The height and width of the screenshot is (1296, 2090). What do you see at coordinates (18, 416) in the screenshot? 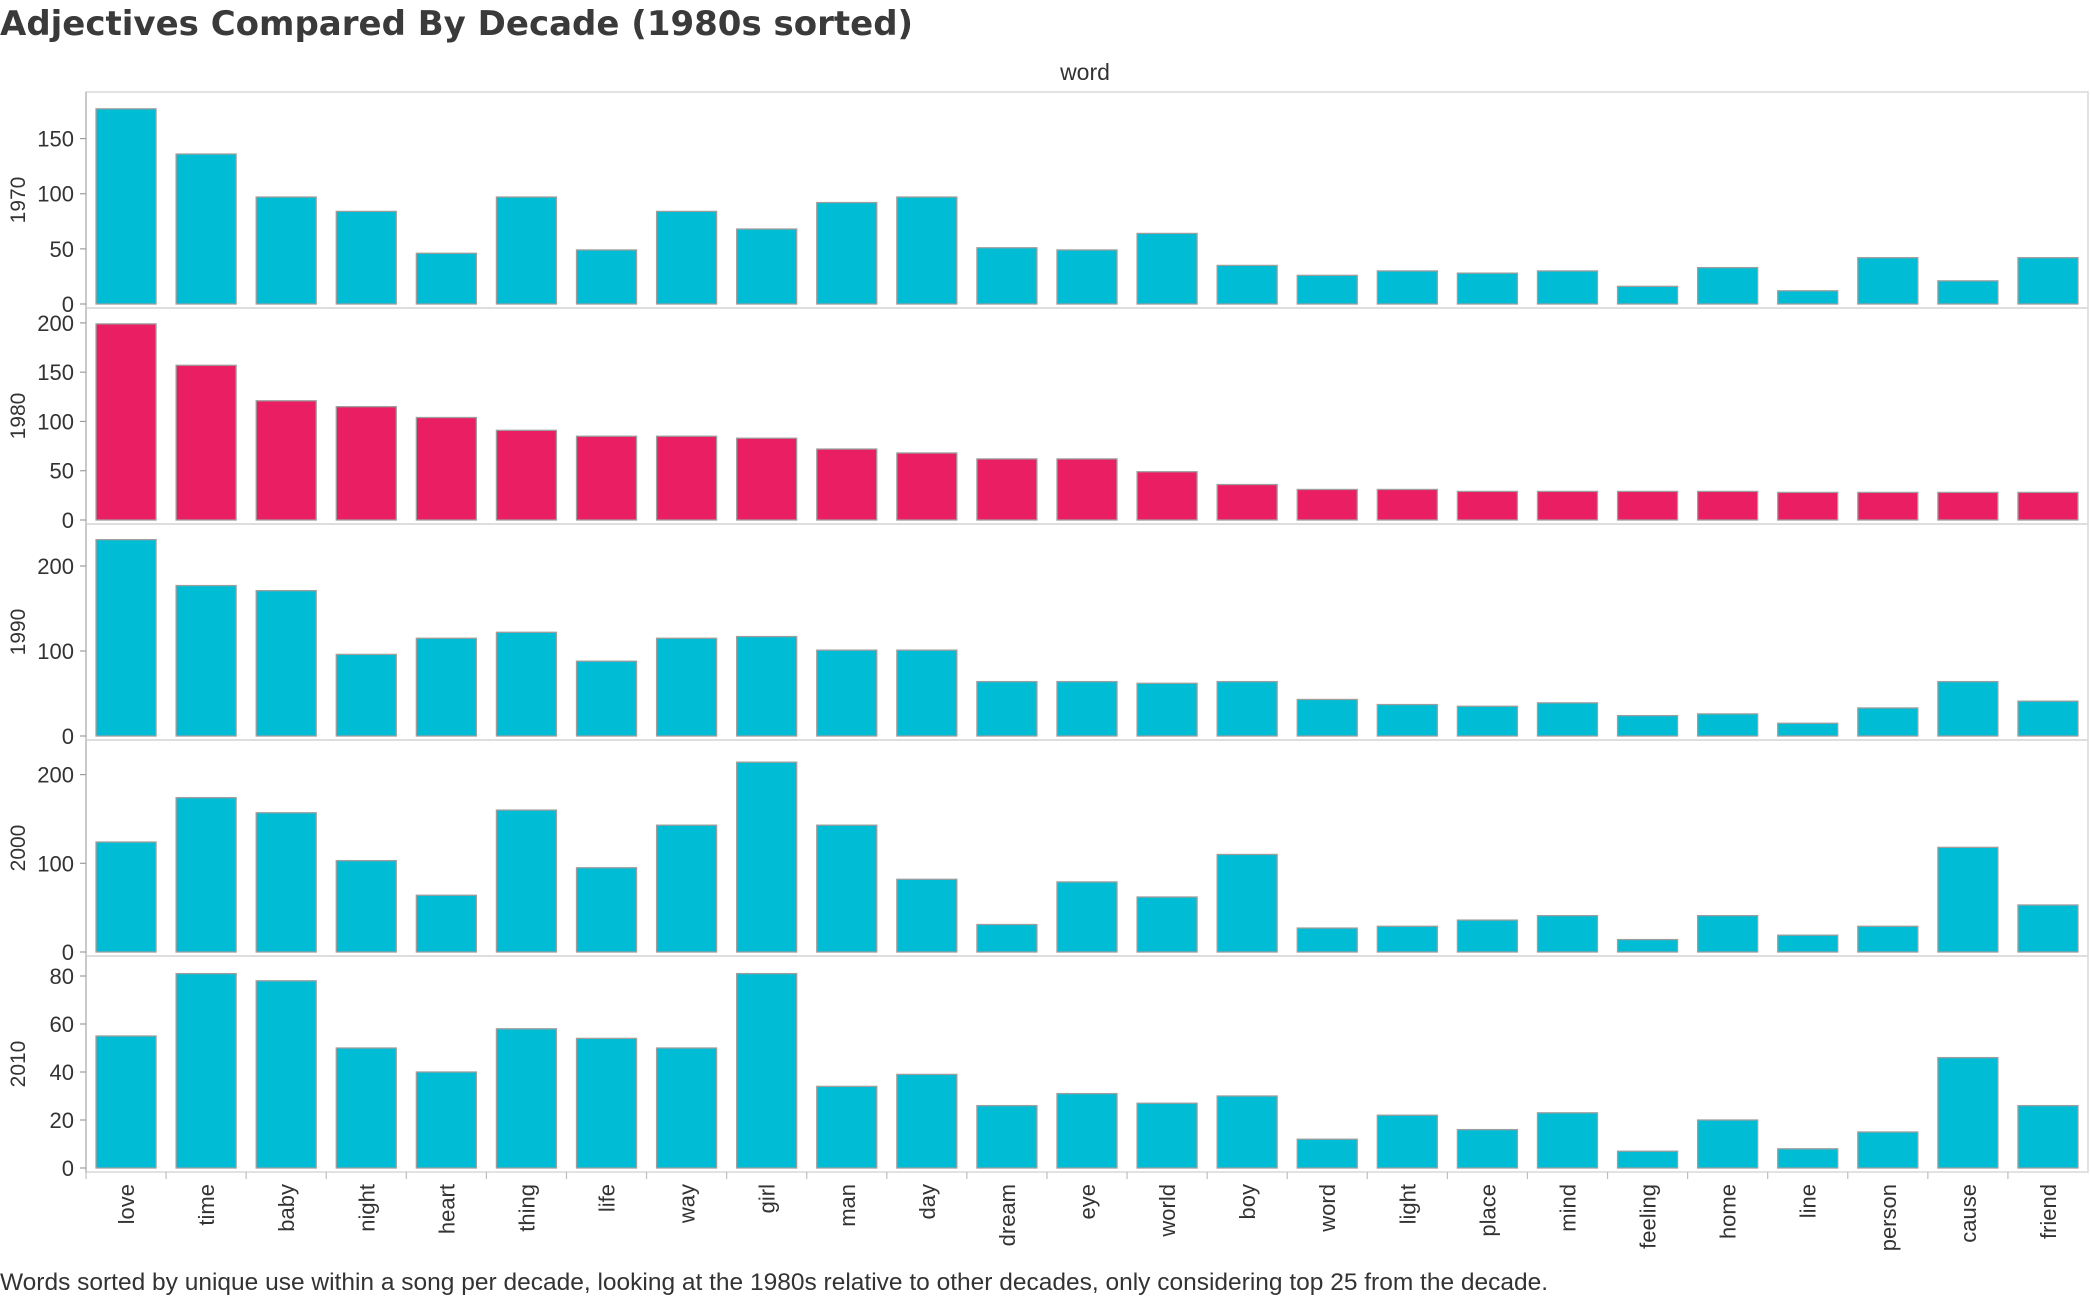
I see `row-label-1980: 1980` at bounding box center [18, 416].